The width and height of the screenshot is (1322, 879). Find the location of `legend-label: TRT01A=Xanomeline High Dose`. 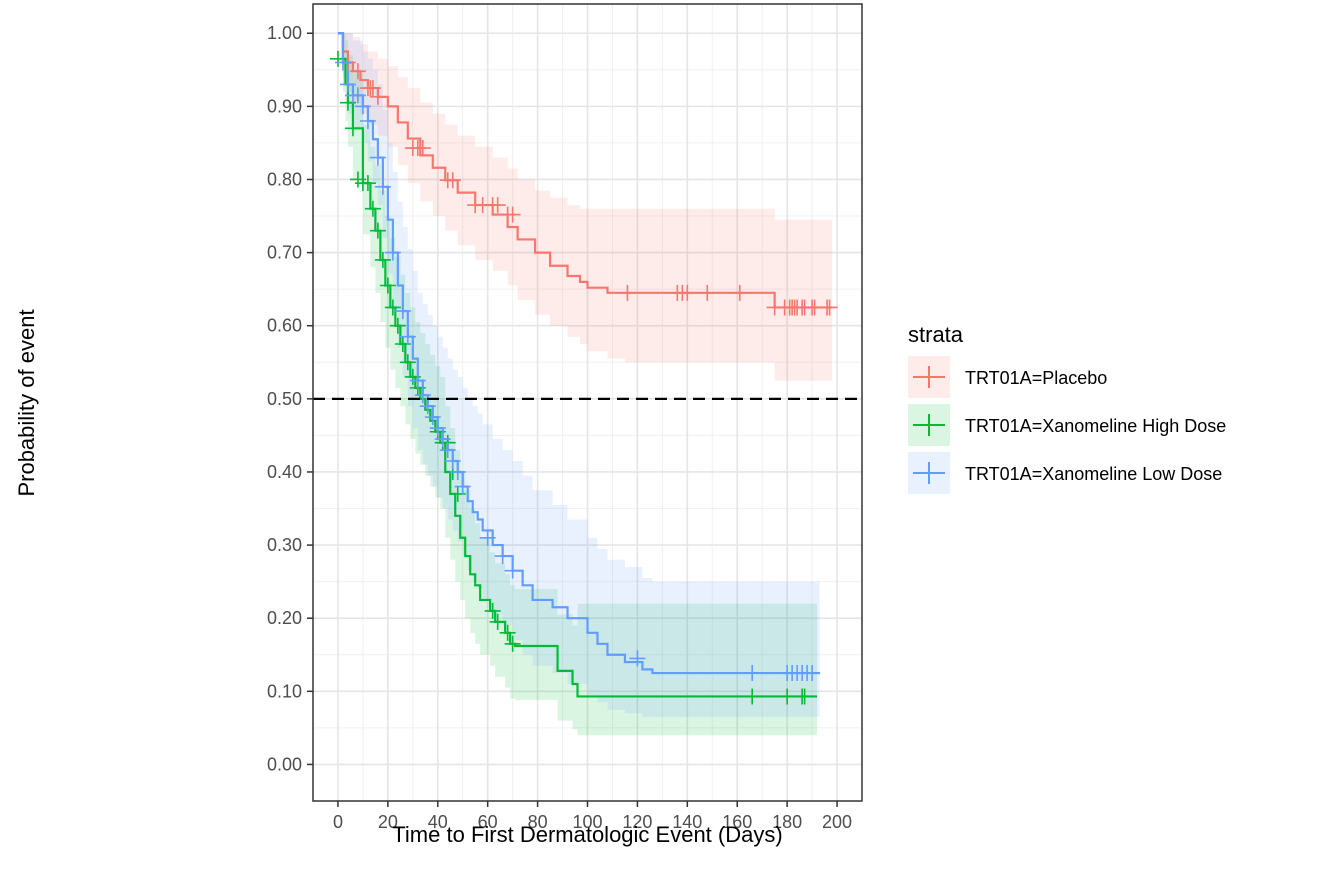

legend-label: TRT01A=Xanomeline High Dose is located at coordinates (1095, 426).